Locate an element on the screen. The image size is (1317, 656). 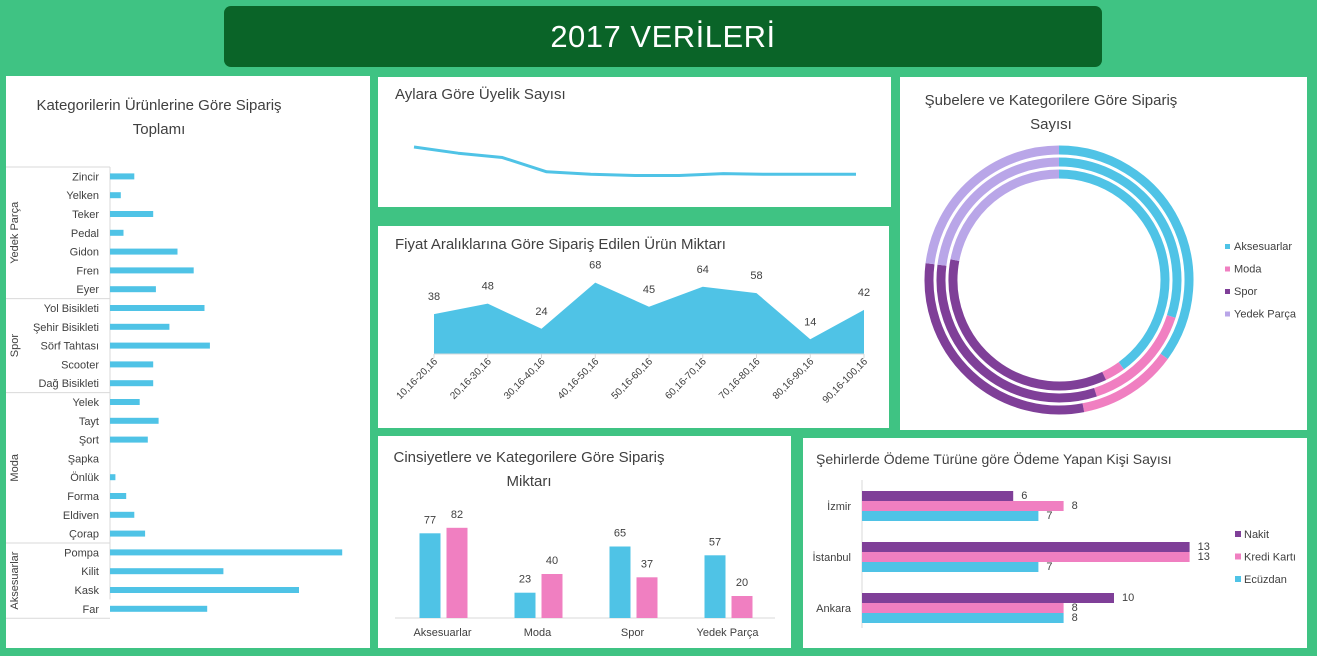
chart-uyelik is located at coordinates (634, 161).